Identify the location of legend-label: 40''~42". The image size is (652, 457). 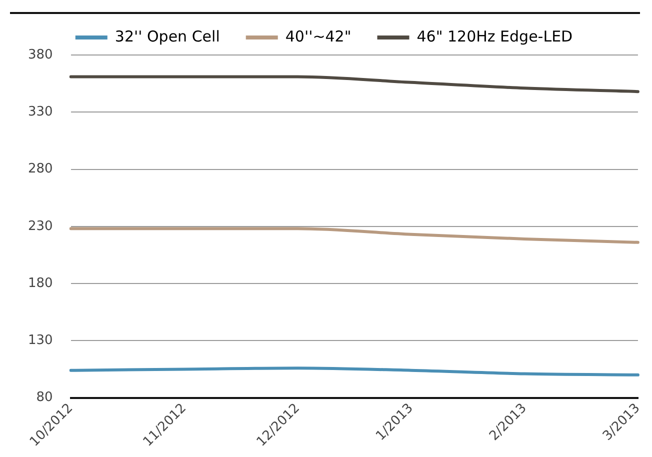
(318, 36).